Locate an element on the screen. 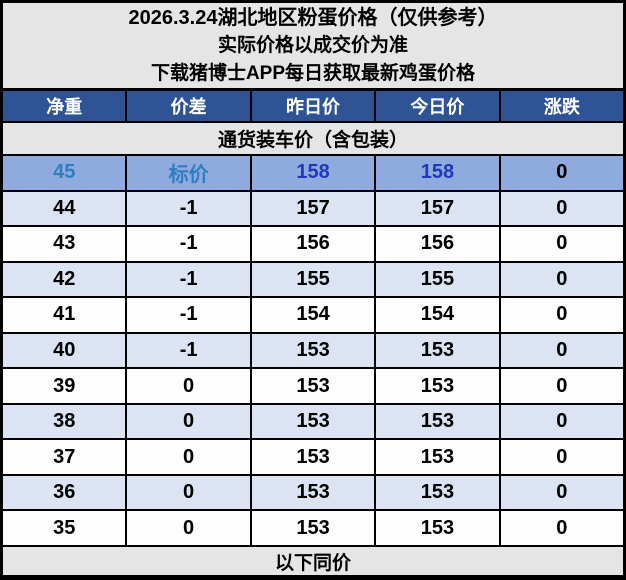 Image resolution: width=626 pixels, height=580 pixels. bulletin-subtitle: 实际价格以成交价为准 is located at coordinates (312, 45).